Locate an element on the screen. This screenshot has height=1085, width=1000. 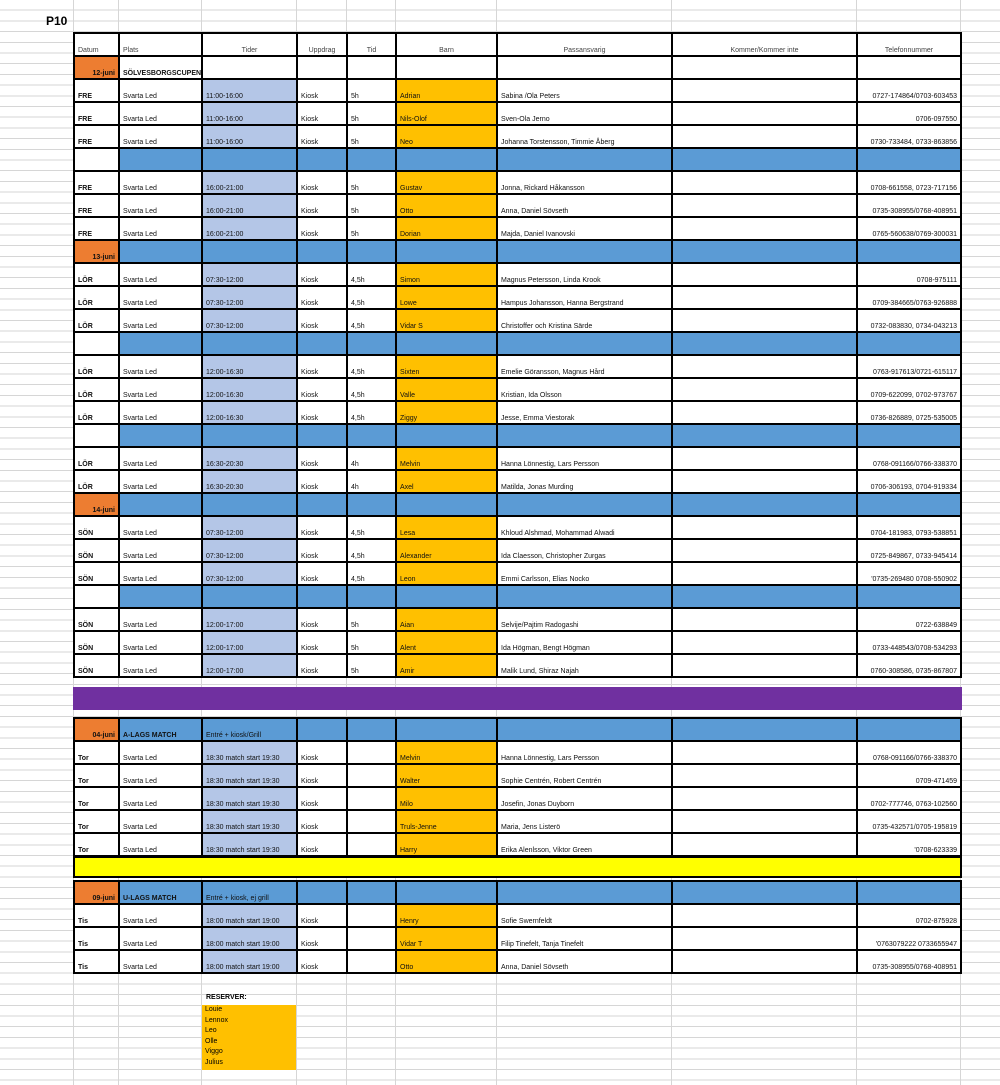
cell: Hanna Lönnestig, Lars Persson is located at coordinates (584, 458).